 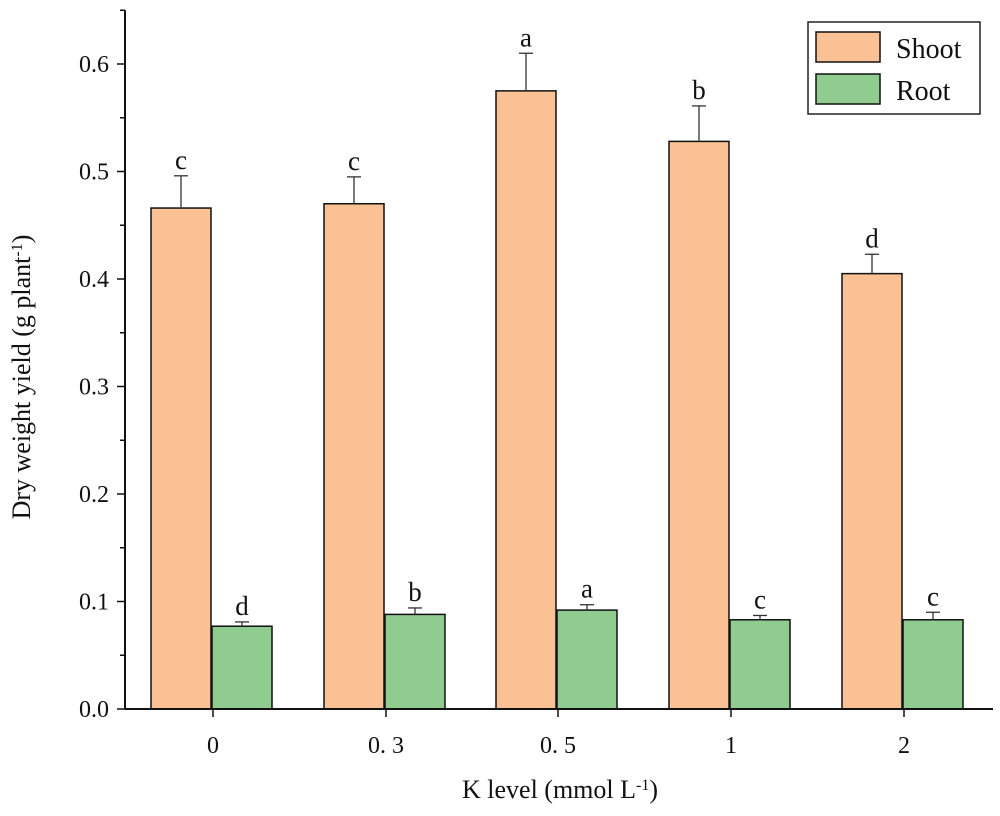 What do you see at coordinates (558, 746) in the screenshot?
I see `x-tick-label: 0. 5` at bounding box center [558, 746].